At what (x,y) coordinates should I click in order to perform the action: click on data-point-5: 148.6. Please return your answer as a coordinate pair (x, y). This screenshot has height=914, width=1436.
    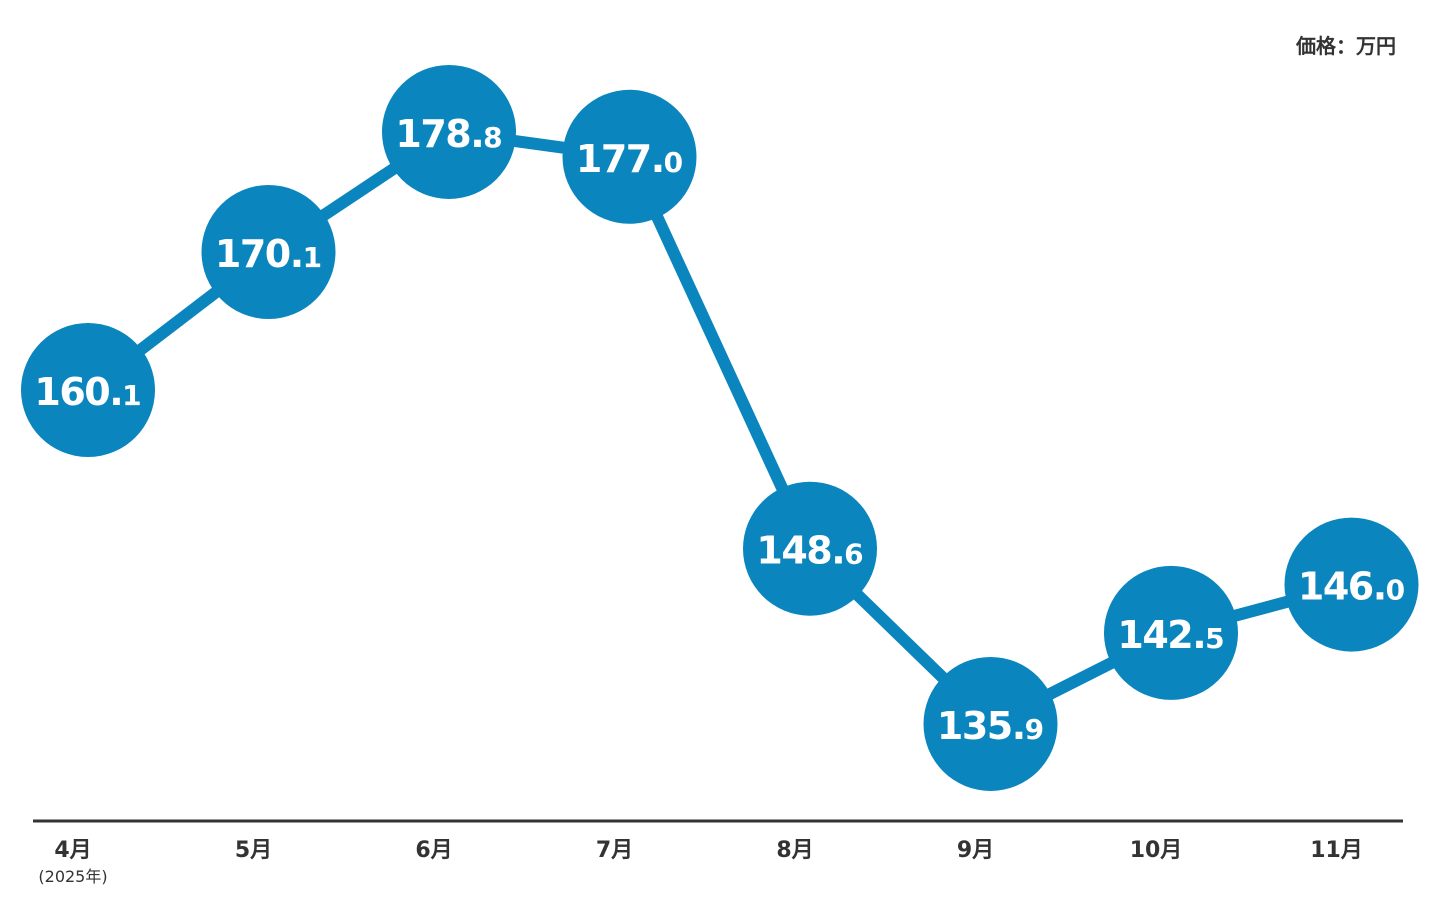
    Looking at the image, I should click on (810, 548).